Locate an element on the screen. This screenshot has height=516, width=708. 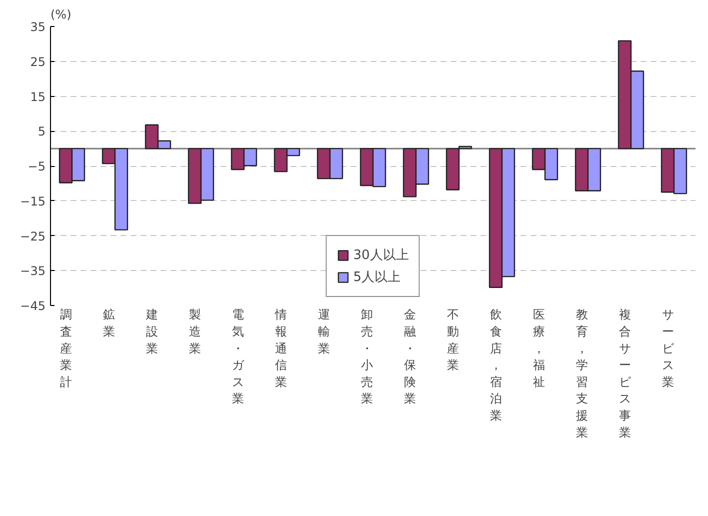
x-tick-label: 医療，福祉 is located at coordinates (539, 348).